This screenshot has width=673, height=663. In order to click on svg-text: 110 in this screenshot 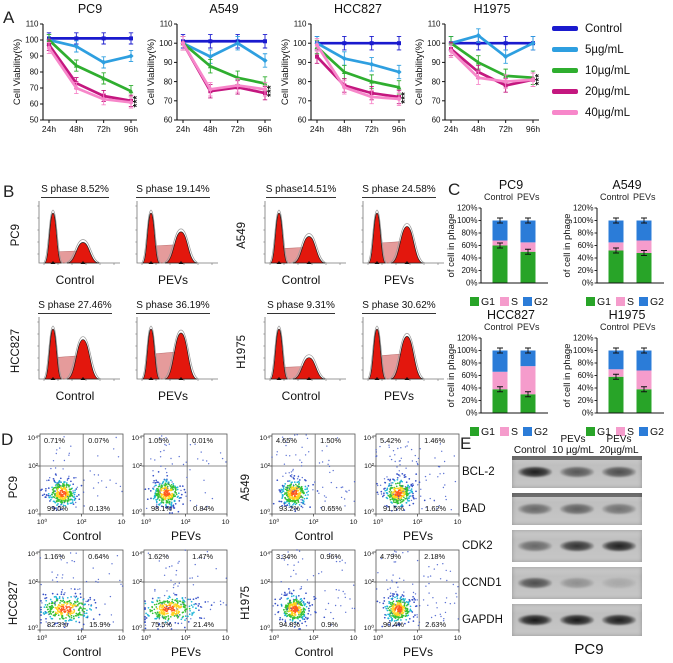, I will do `click(166, 24)`.